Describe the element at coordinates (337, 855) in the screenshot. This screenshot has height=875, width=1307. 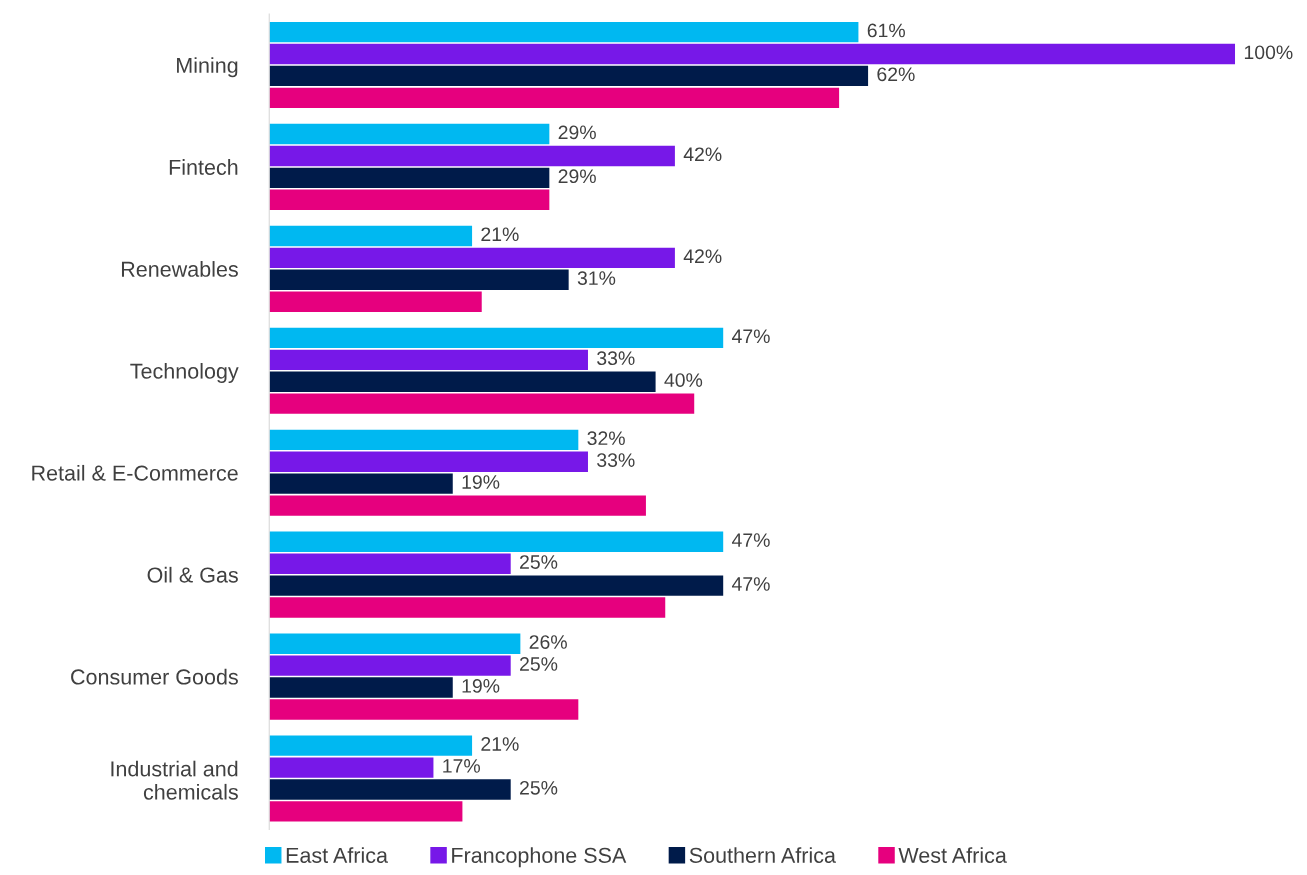
I see `legend-label: East Africa` at that location.